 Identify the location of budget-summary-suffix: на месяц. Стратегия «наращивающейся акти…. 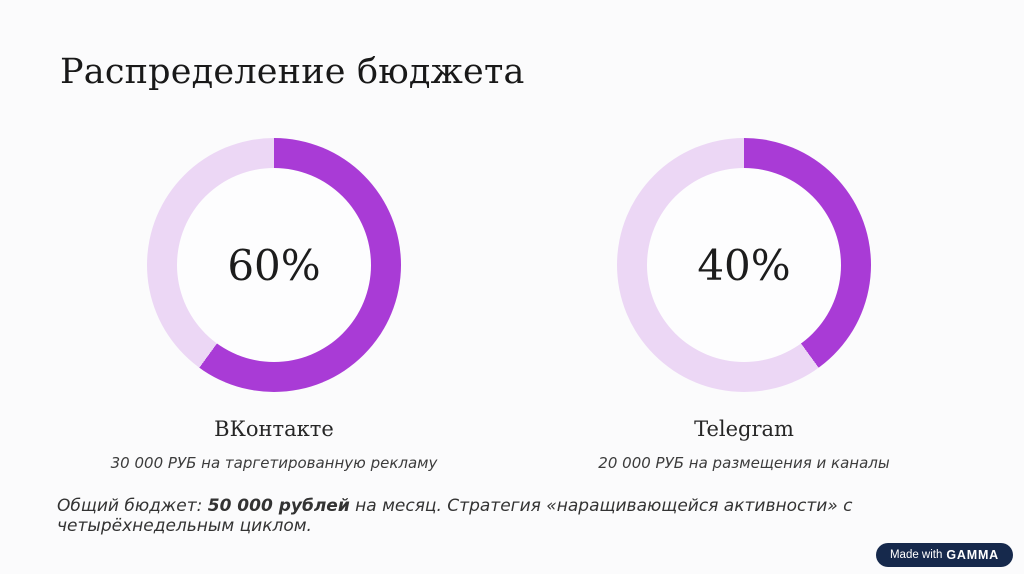
(455, 516).